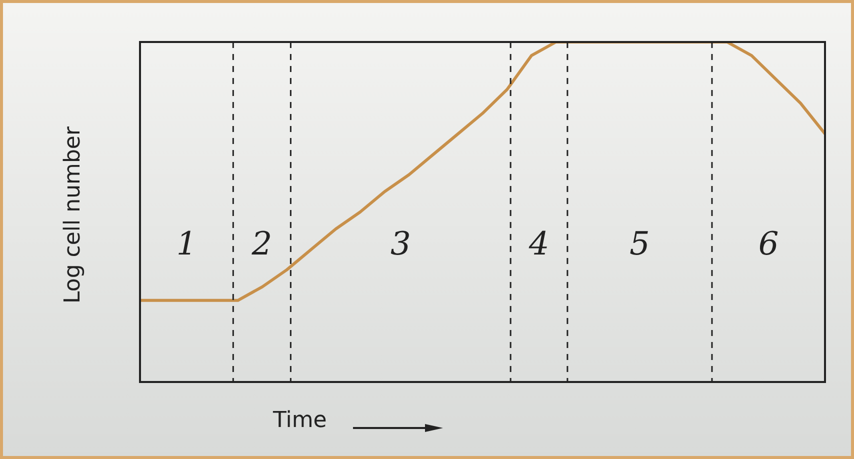 The image size is (854, 459). Describe the element at coordinates (768, 243) in the screenshot. I see `annotation: 6` at that location.